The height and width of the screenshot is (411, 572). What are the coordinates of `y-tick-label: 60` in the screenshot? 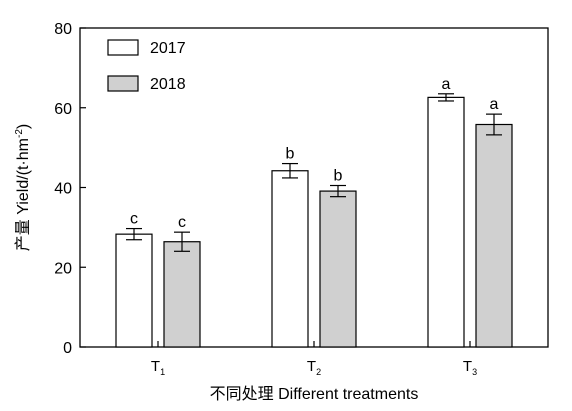 It's located at (63, 109).